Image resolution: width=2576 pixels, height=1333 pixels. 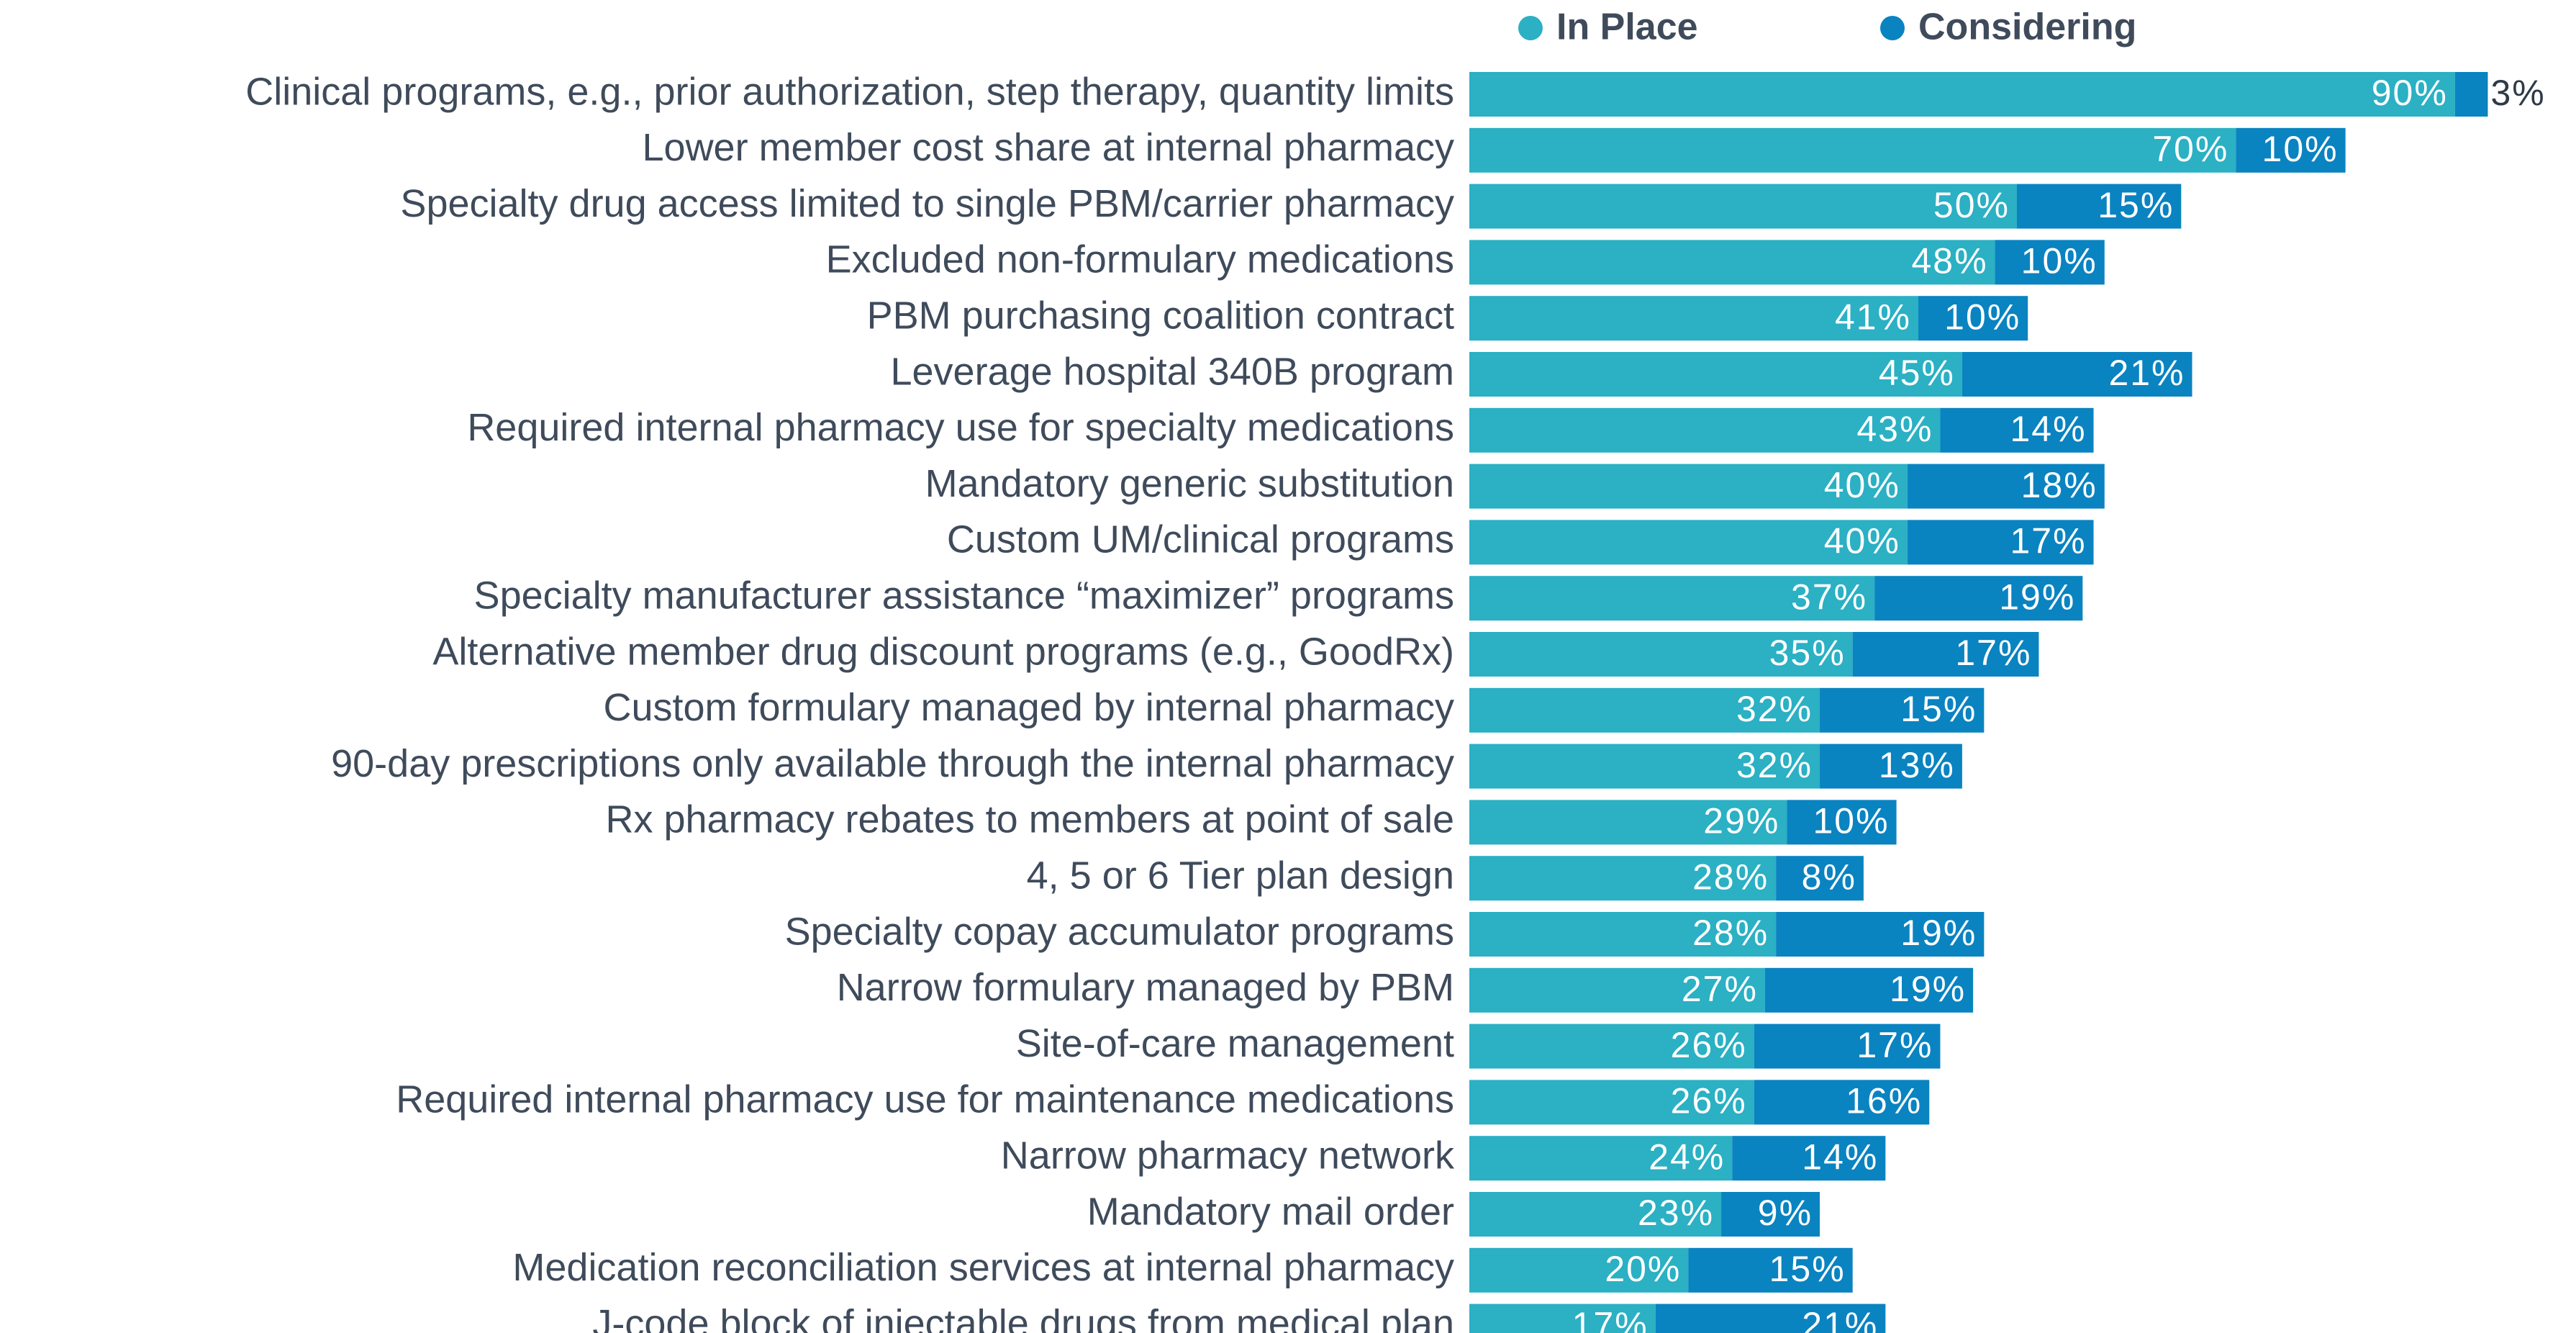 What do you see at coordinates (1917, 373) in the screenshot?
I see `value-label: 45%` at bounding box center [1917, 373].